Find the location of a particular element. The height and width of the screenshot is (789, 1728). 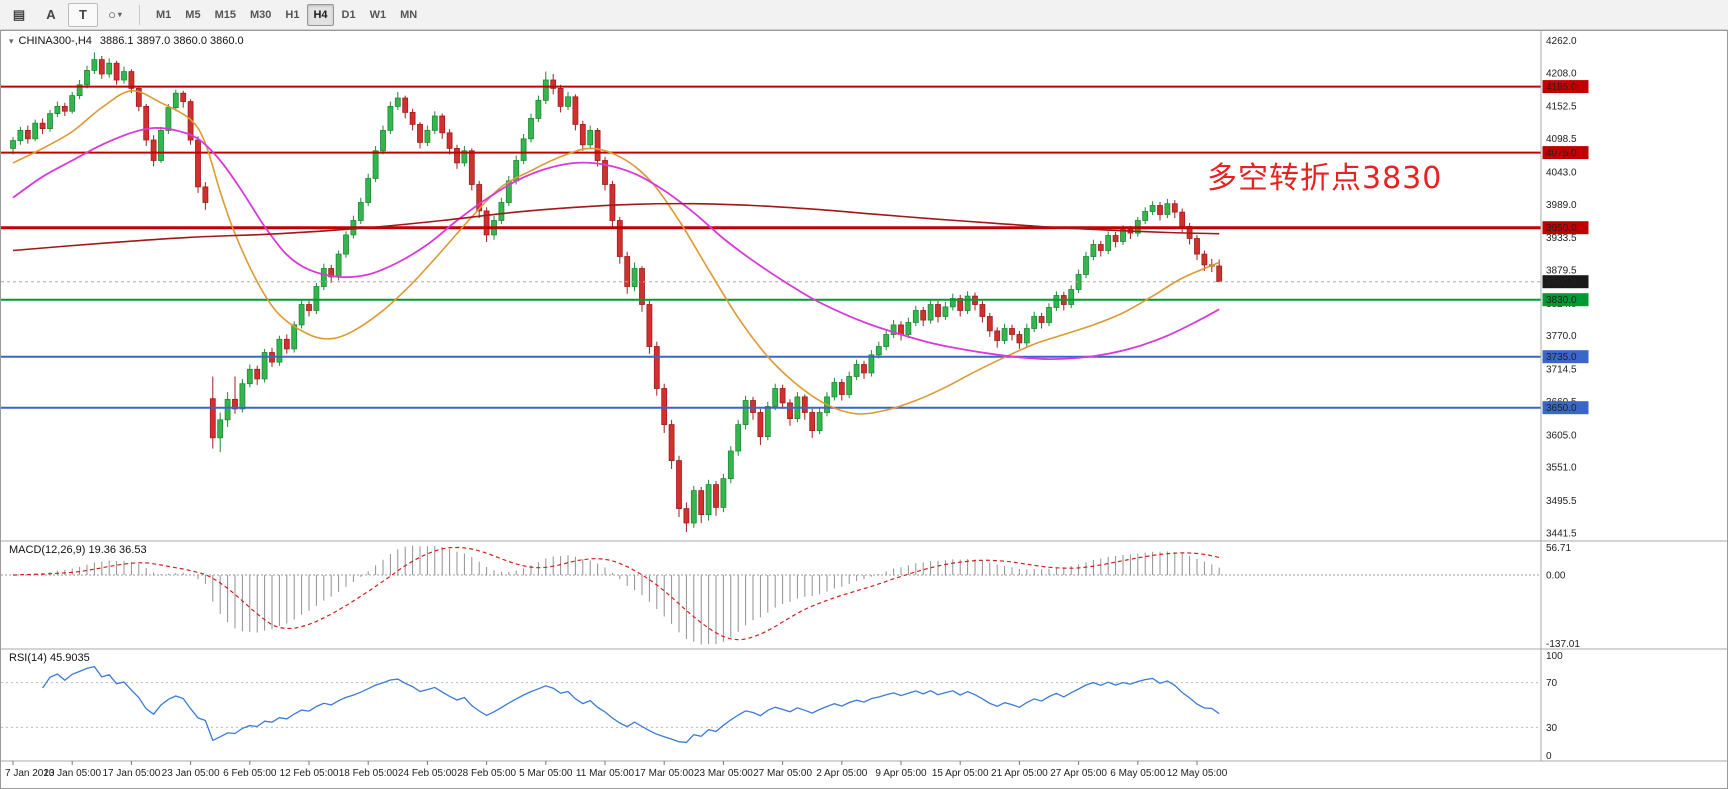

time-label: 13 Jan 05:00 is located at coordinates (72, 773).